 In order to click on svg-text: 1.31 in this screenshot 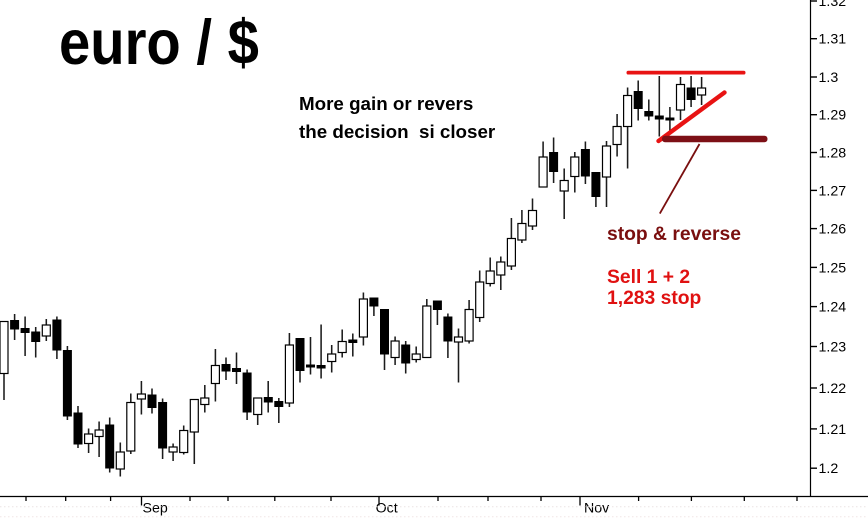, I will do `click(833, 40)`.